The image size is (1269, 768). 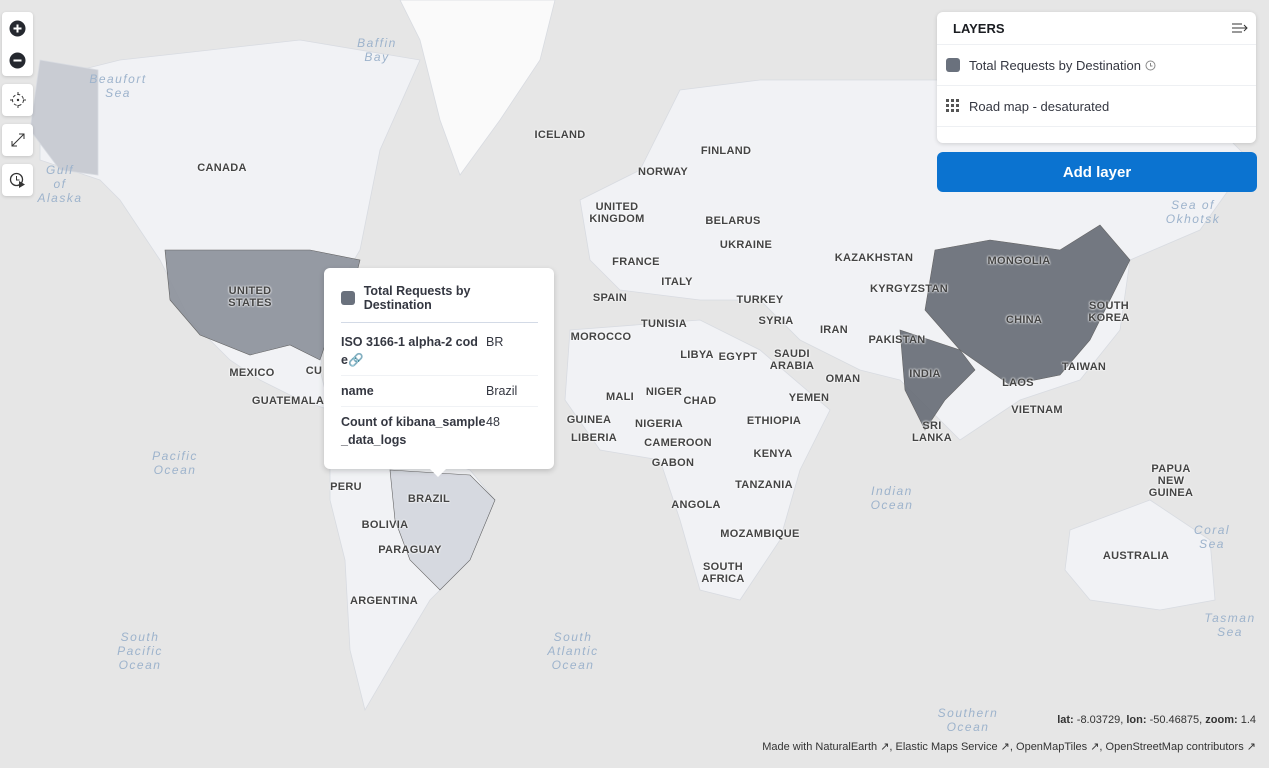 I want to click on highlight-india, so click(x=937, y=380).